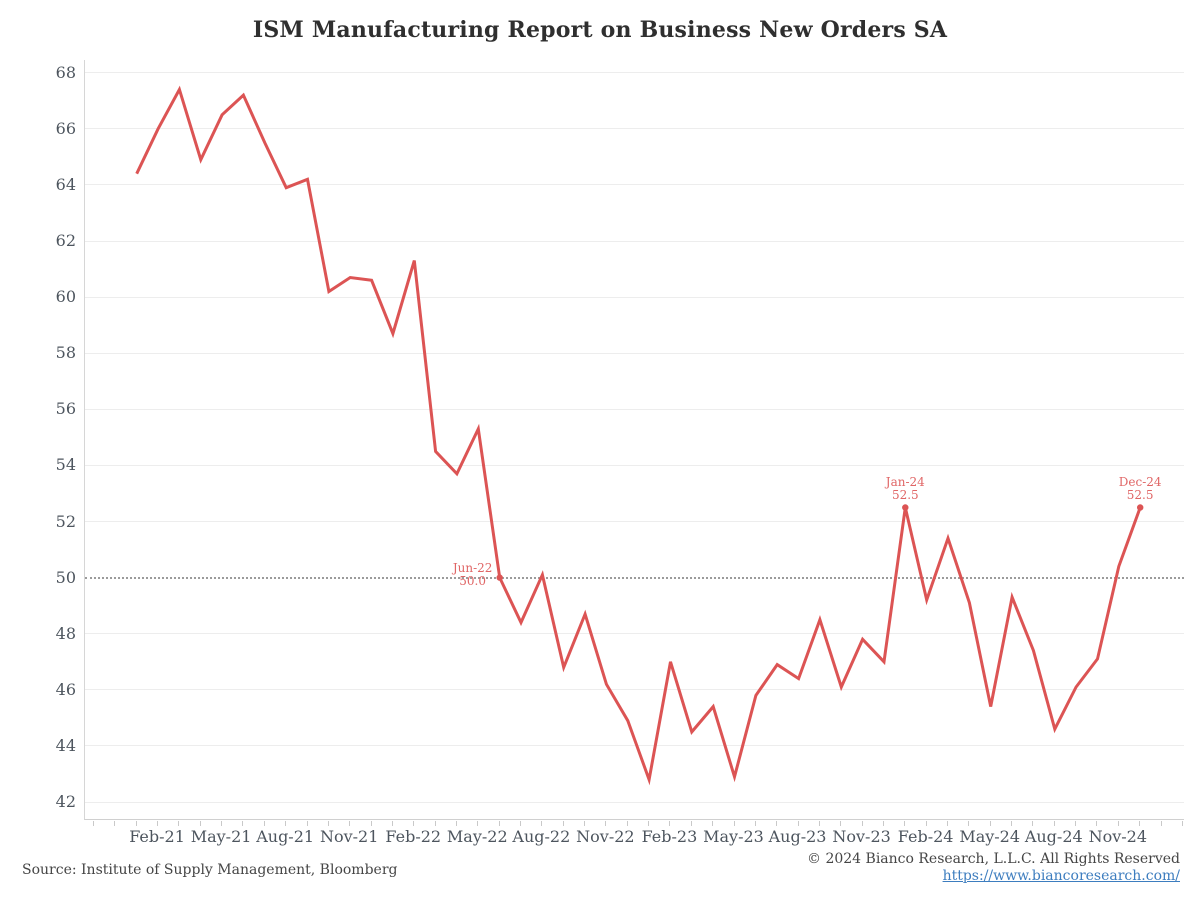 Image resolution: width=1200 pixels, height=900 pixels. What do you see at coordinates (861, 836) in the screenshot?
I see `x-tick-label: Nov-23` at bounding box center [861, 836].